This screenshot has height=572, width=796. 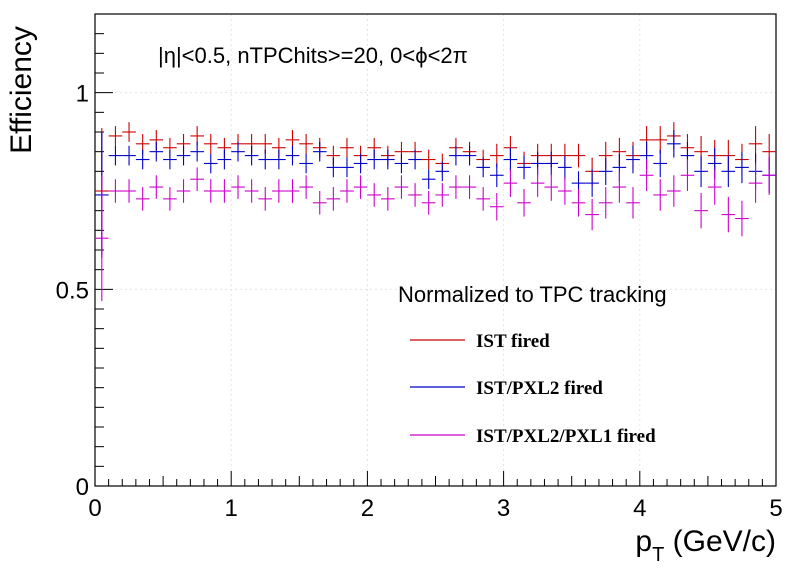 I want to click on legend-label: IST/PXL2/PXL1 fired, so click(x=566, y=436).